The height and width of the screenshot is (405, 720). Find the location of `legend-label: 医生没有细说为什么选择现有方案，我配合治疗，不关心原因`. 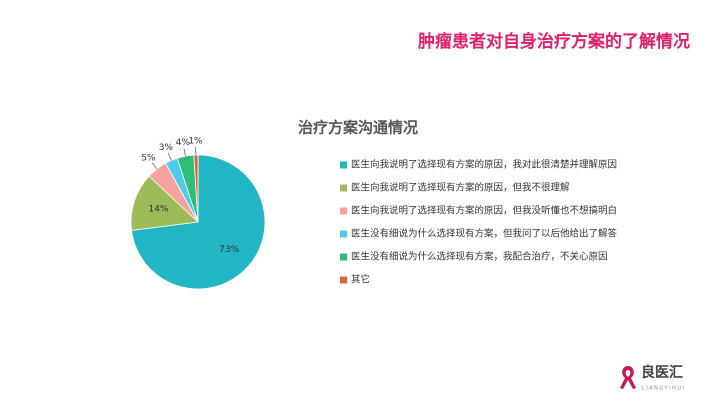

legend-label: 医生没有细说为什么选择现有方案，我配合治疗，不关心原因 is located at coordinates (479, 257).